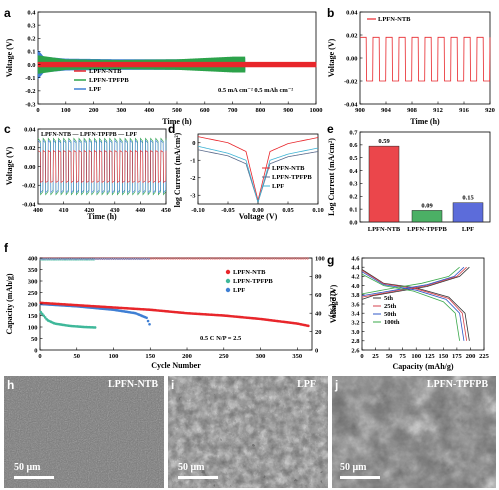  What do you see at coordinates (390, 306) in the screenshot?
I see `panel-g-legend-25th: 25th` at bounding box center [390, 306].